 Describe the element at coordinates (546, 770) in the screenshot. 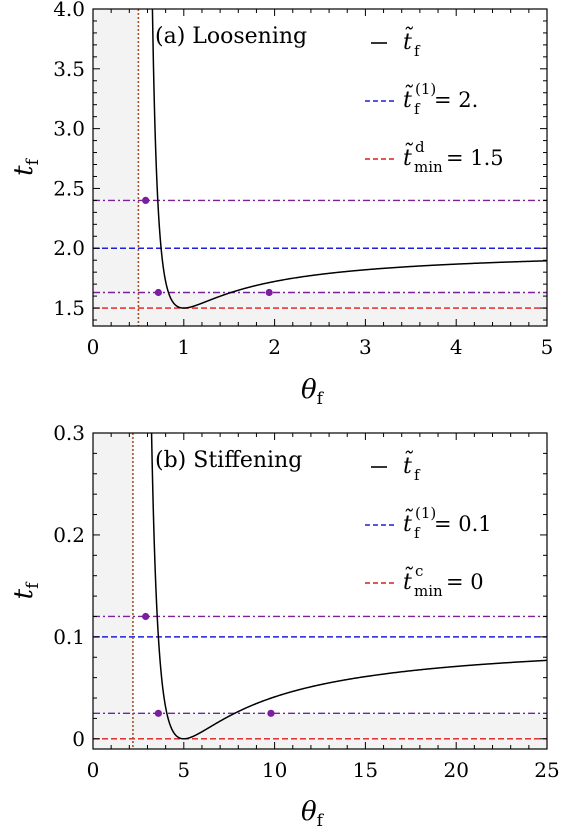

I see `x-tick-label: 25` at that location.